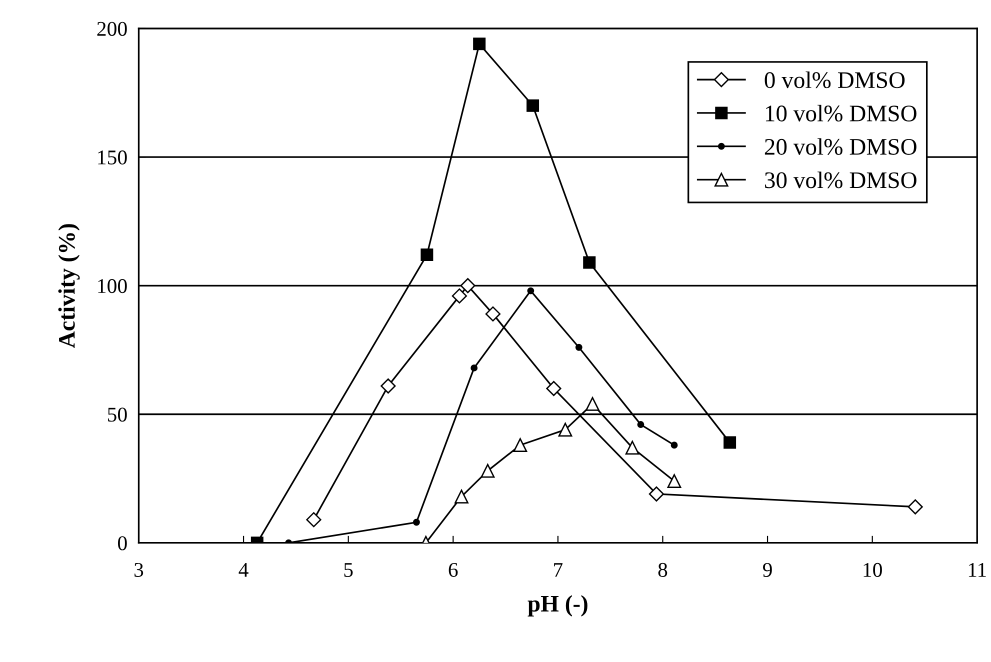 The height and width of the screenshot is (662, 991). I want to click on x-tick-label: 8, so click(663, 569).